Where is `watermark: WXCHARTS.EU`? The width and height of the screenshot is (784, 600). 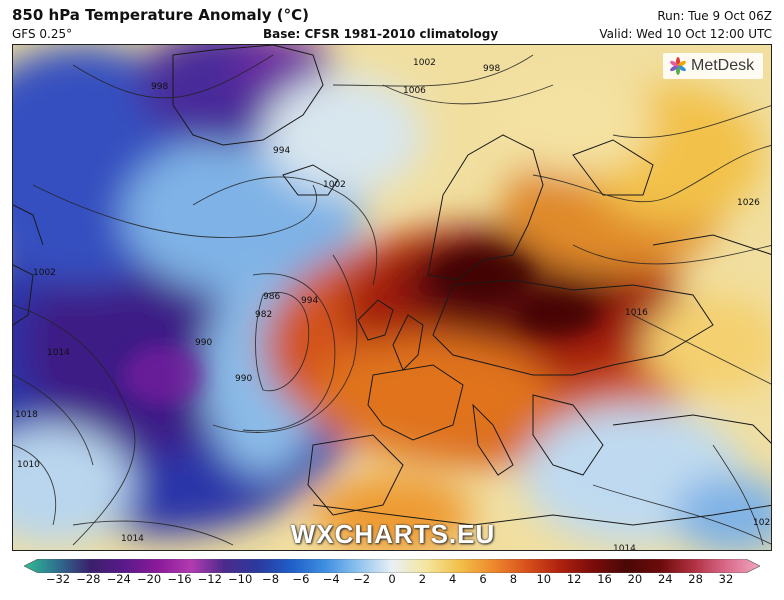
watermark: WXCHARTS.EU is located at coordinates (393, 534).